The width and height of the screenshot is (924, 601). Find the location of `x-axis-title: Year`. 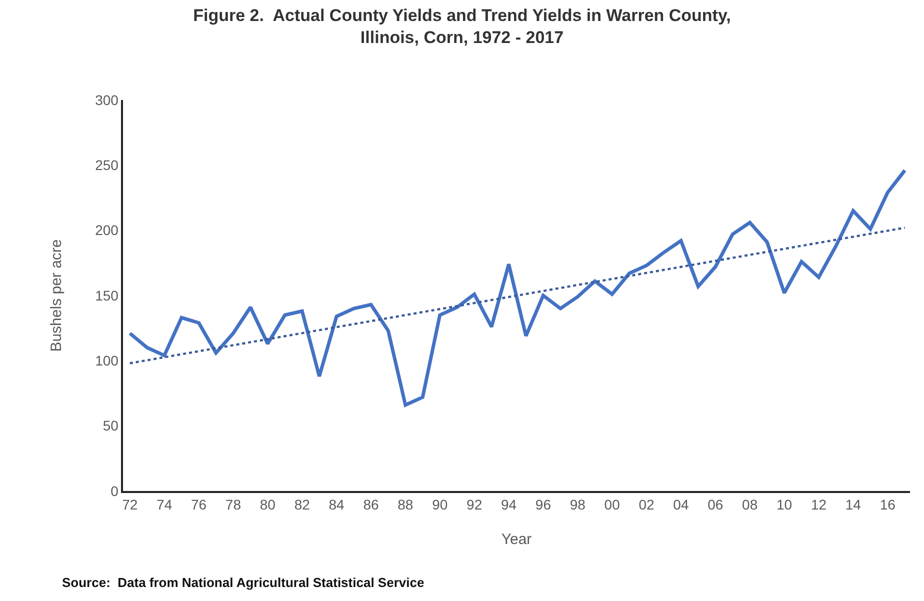

x-axis-title: Year is located at coordinates (516, 539).